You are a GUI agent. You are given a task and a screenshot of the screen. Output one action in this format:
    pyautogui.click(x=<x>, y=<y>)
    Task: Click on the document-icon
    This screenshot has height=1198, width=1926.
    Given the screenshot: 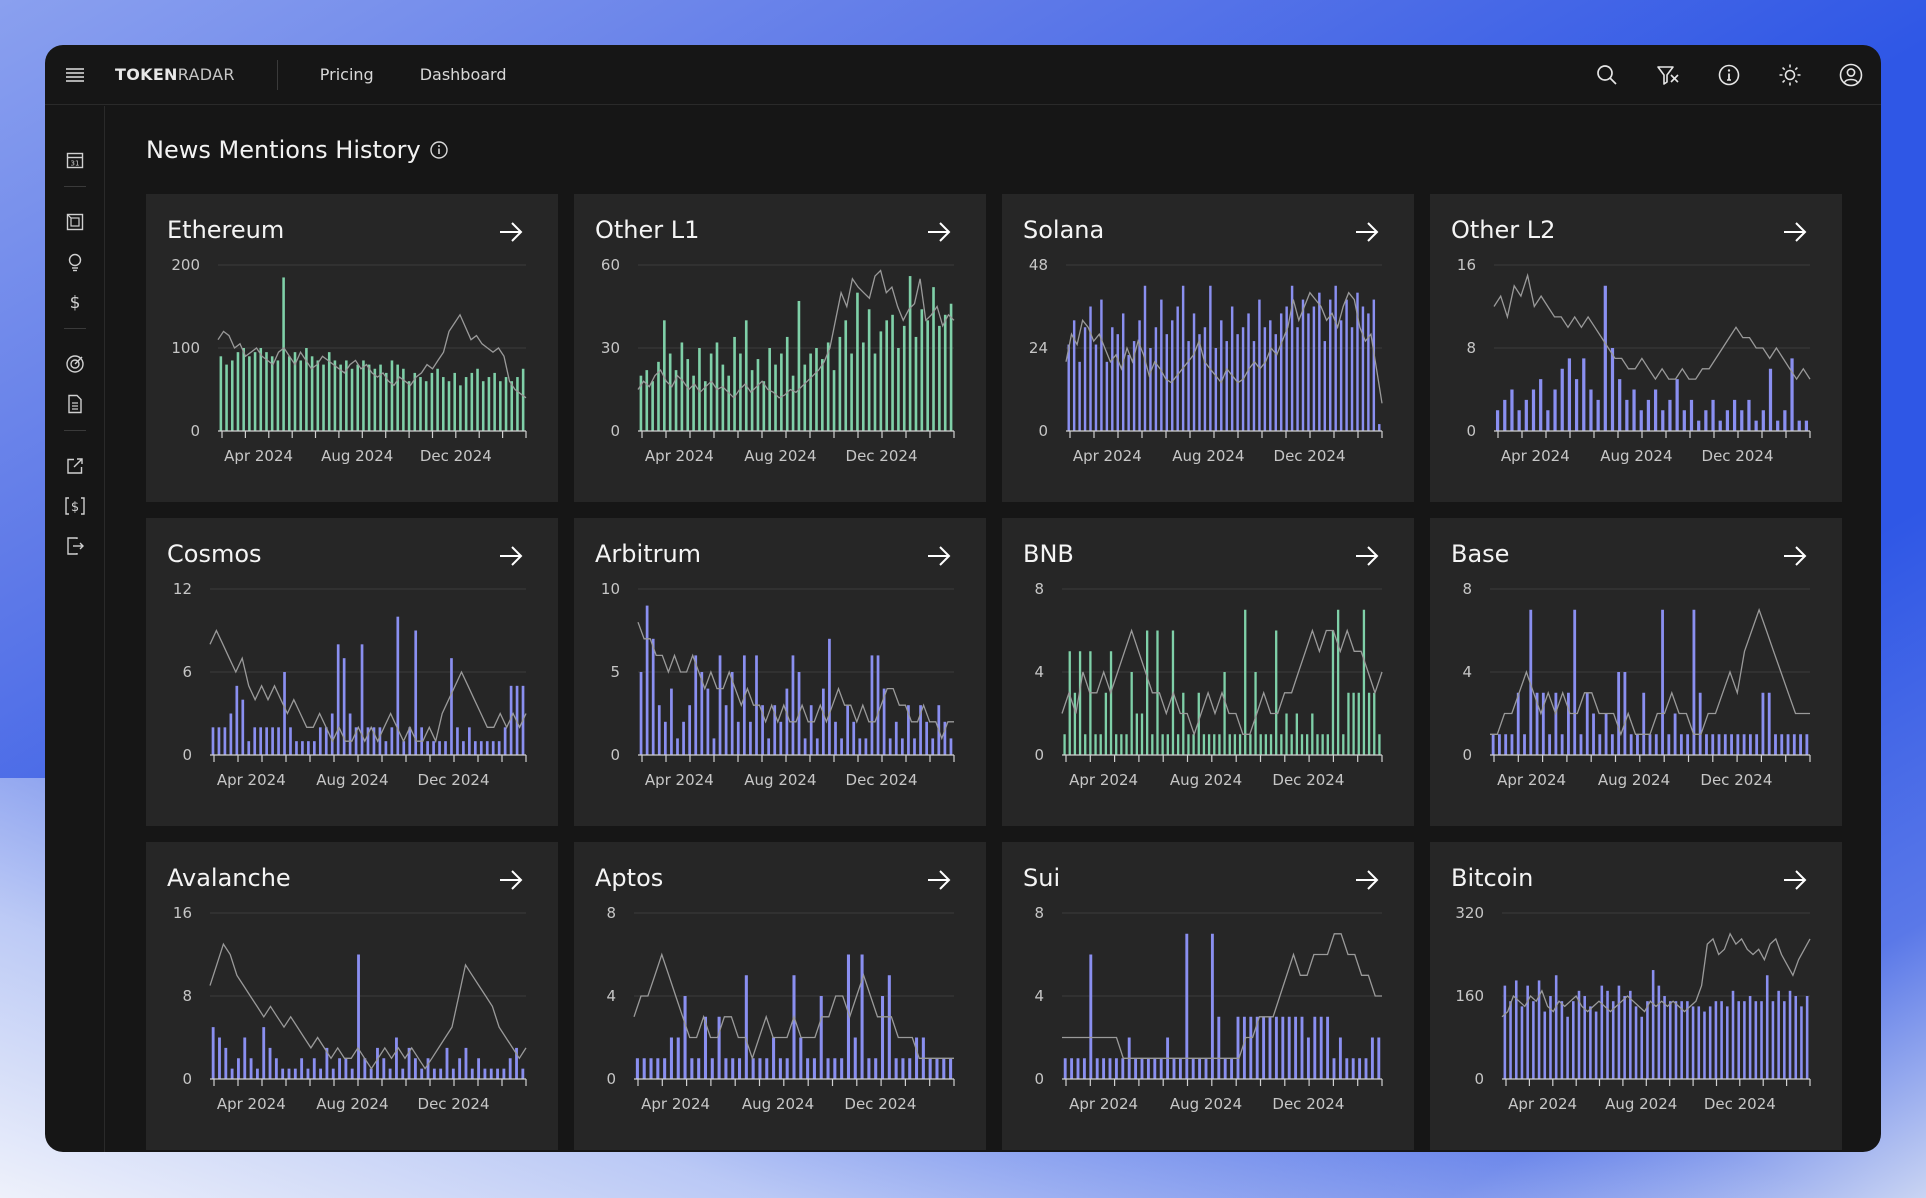 What is the action you would take?
    pyautogui.click(x=75, y=404)
    